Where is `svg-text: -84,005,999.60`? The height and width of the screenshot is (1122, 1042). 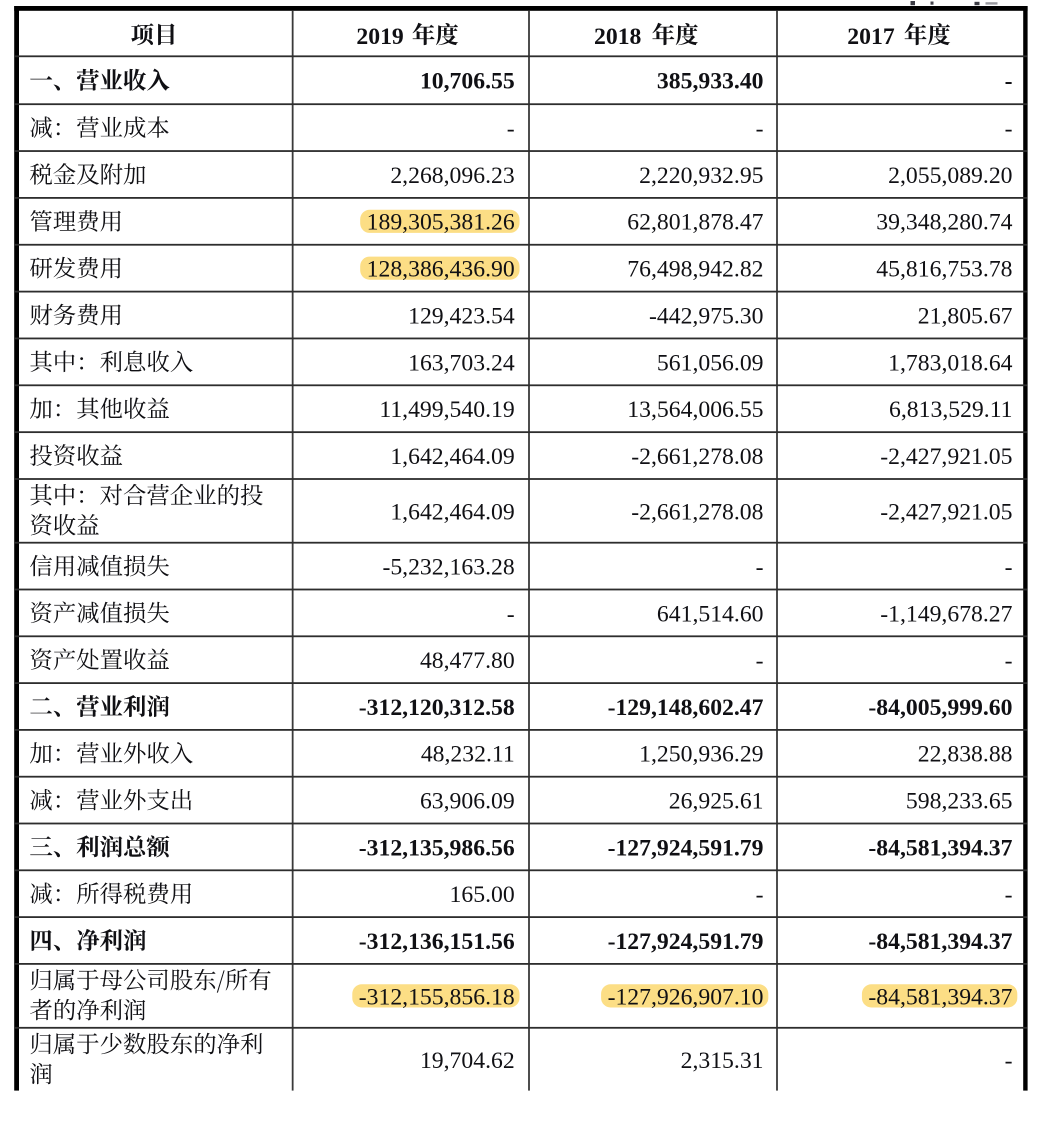 svg-text: -84,005,999.60 is located at coordinates (940, 708).